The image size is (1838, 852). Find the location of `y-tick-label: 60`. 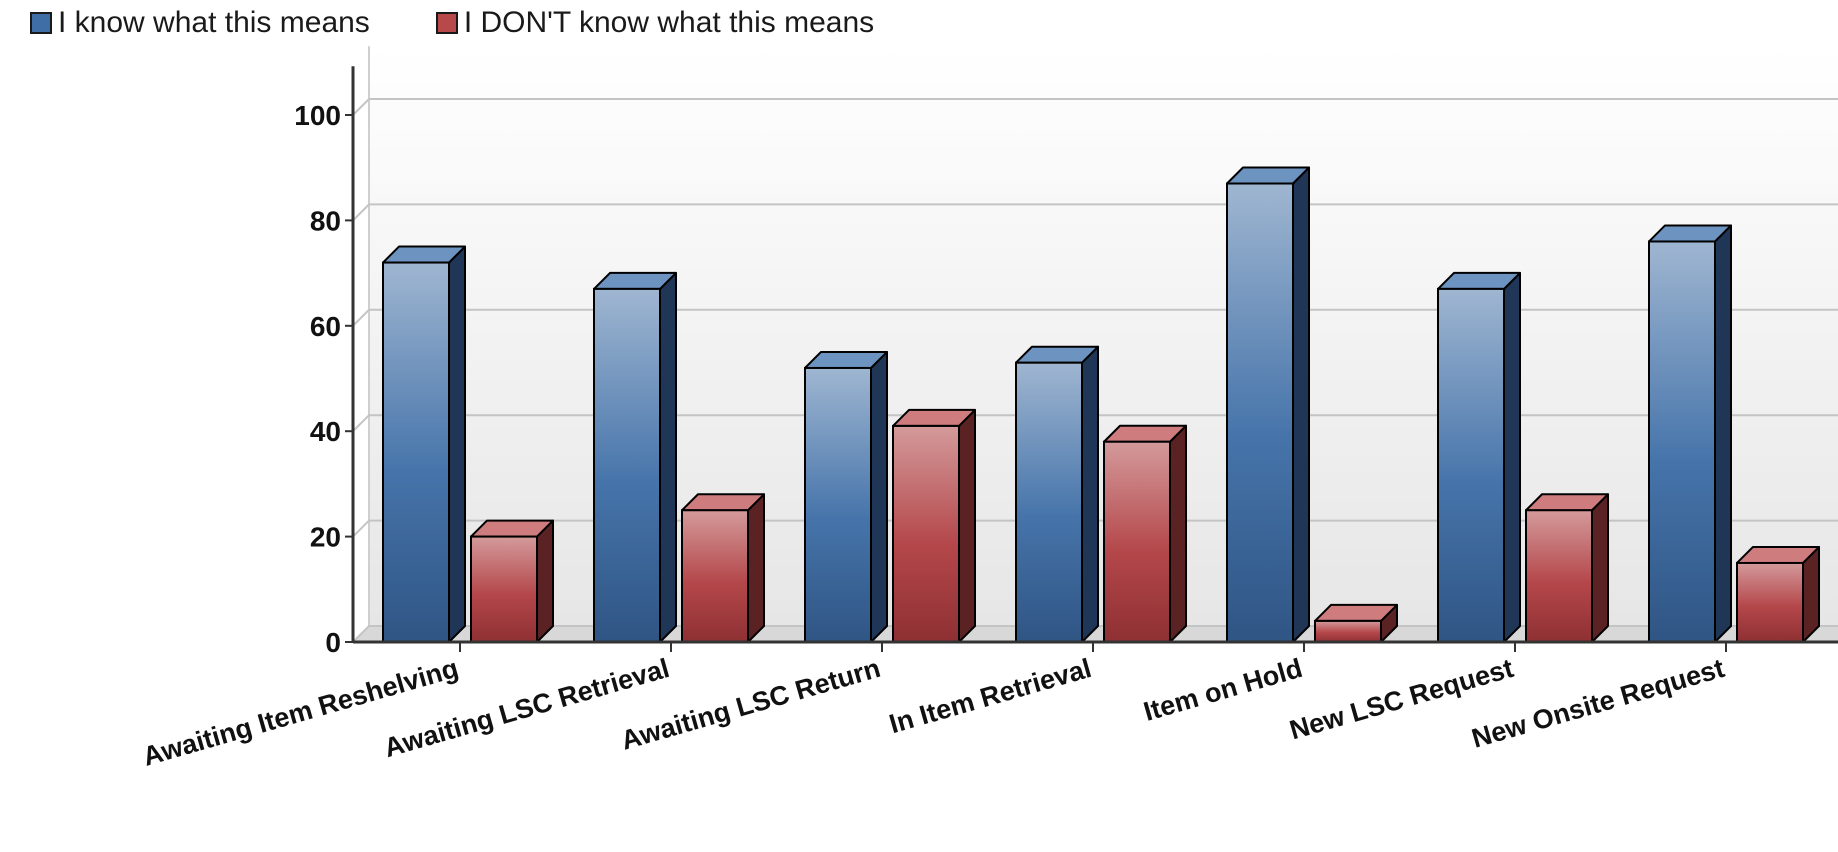

y-tick-label: 60 is located at coordinates (325, 326).